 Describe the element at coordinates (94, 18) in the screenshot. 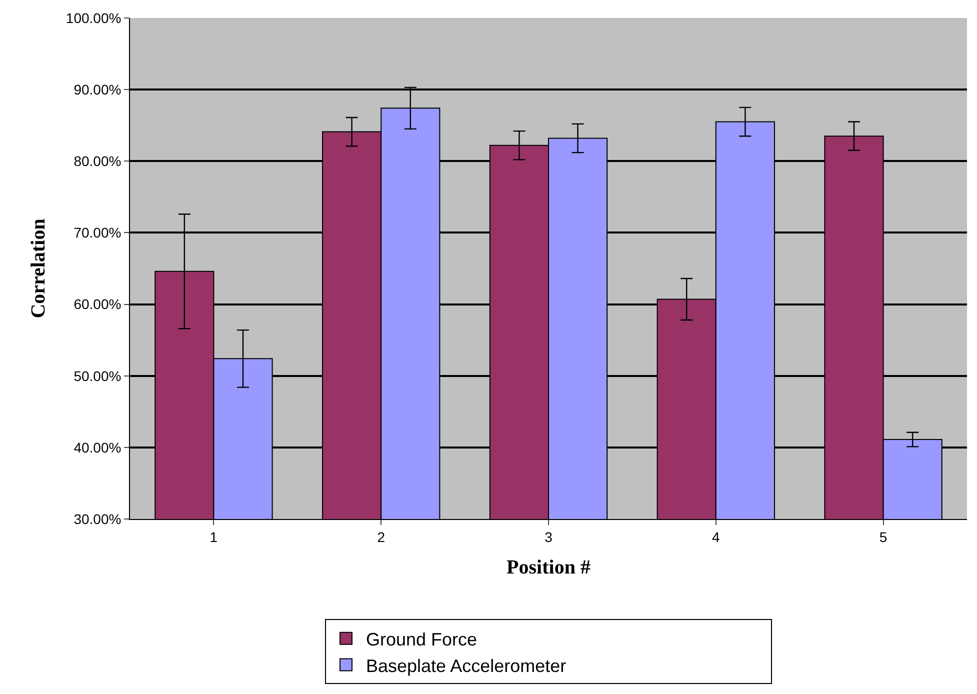

I see `y-tick-label: 100.00%` at that location.